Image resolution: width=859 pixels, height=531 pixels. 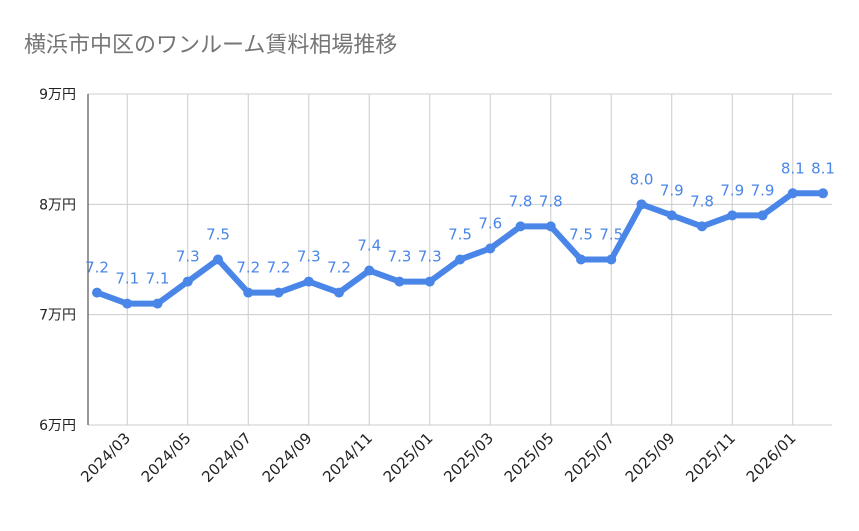 I want to click on x-tick-label: 2025/03, so click(x=468, y=457).